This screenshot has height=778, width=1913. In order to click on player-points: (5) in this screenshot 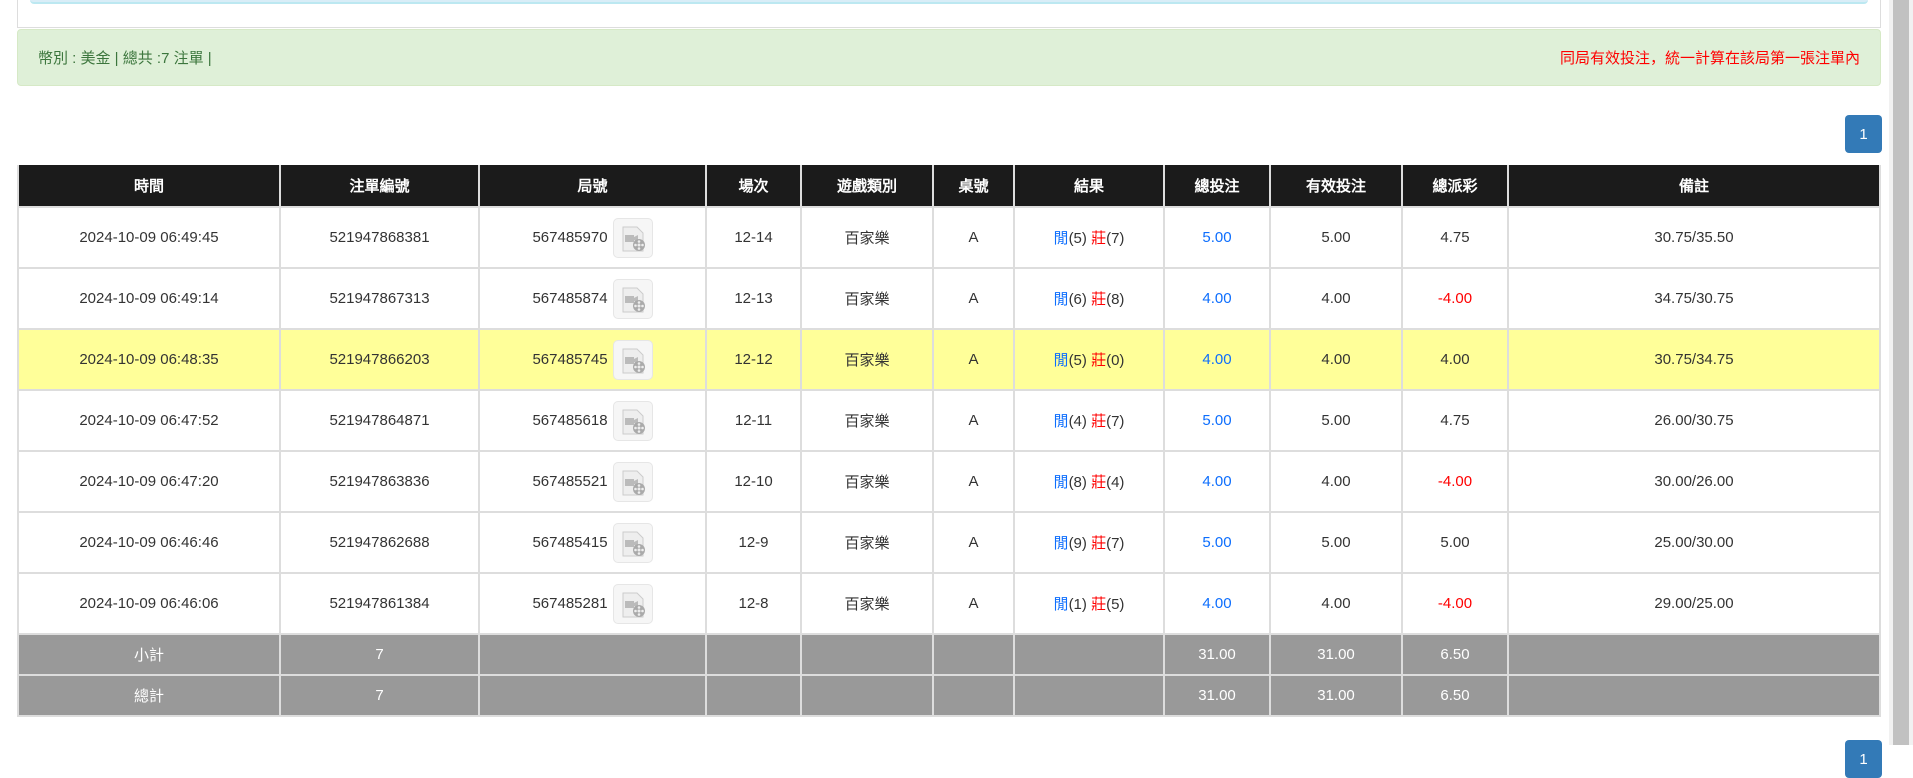, I will do `click(1077, 360)`.